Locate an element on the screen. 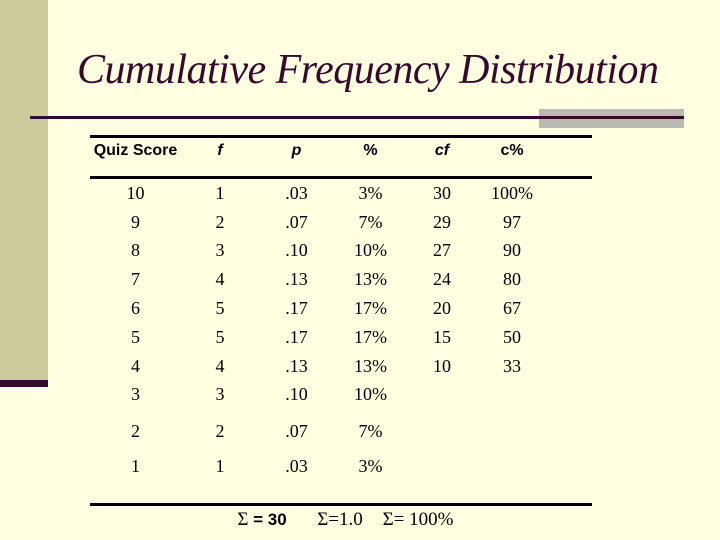 This screenshot has height=540, width=720. cell-cf: 20 is located at coordinates (442, 308).